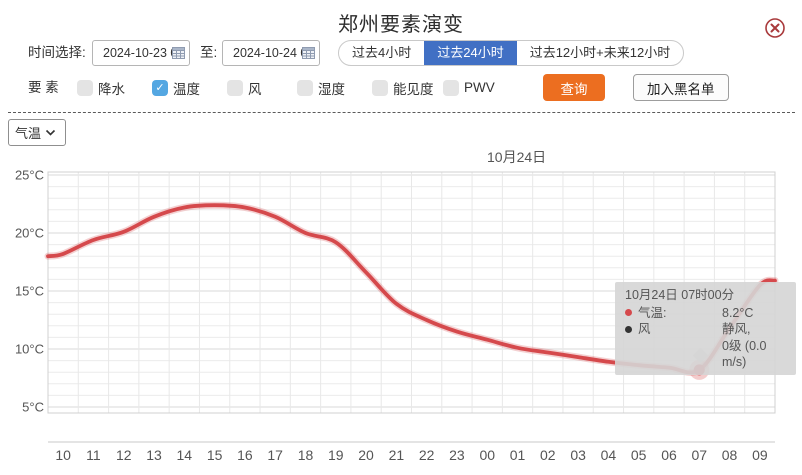 The height and width of the screenshot is (475, 802). I want to click on svg-text: 06, so click(669, 455).